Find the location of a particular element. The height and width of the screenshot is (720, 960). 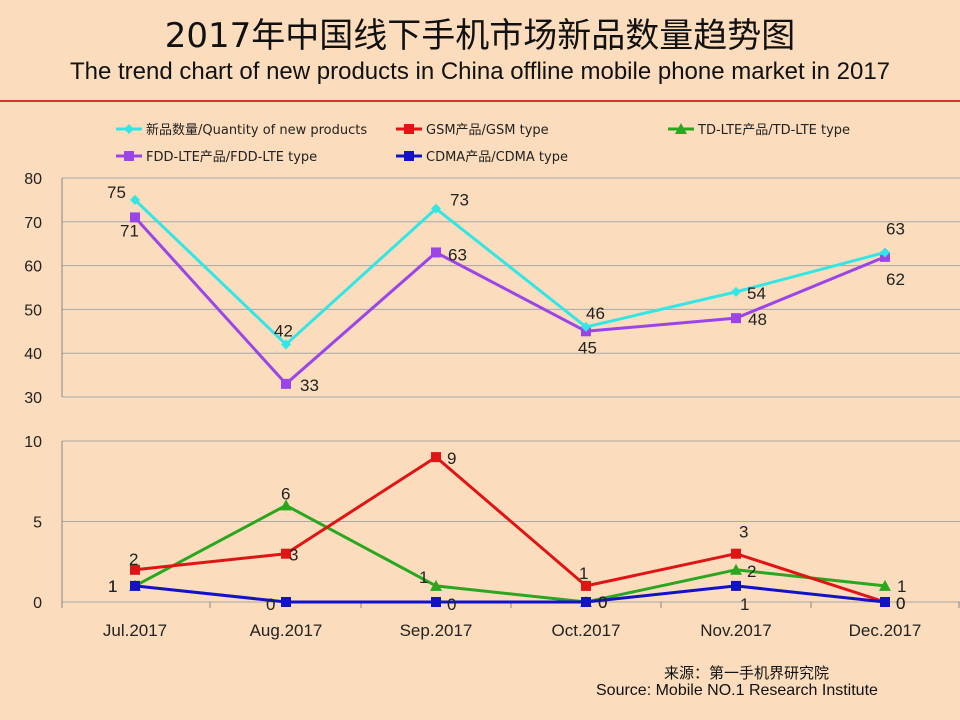

x-tick-label: Dec.2017 is located at coordinates (885, 630).